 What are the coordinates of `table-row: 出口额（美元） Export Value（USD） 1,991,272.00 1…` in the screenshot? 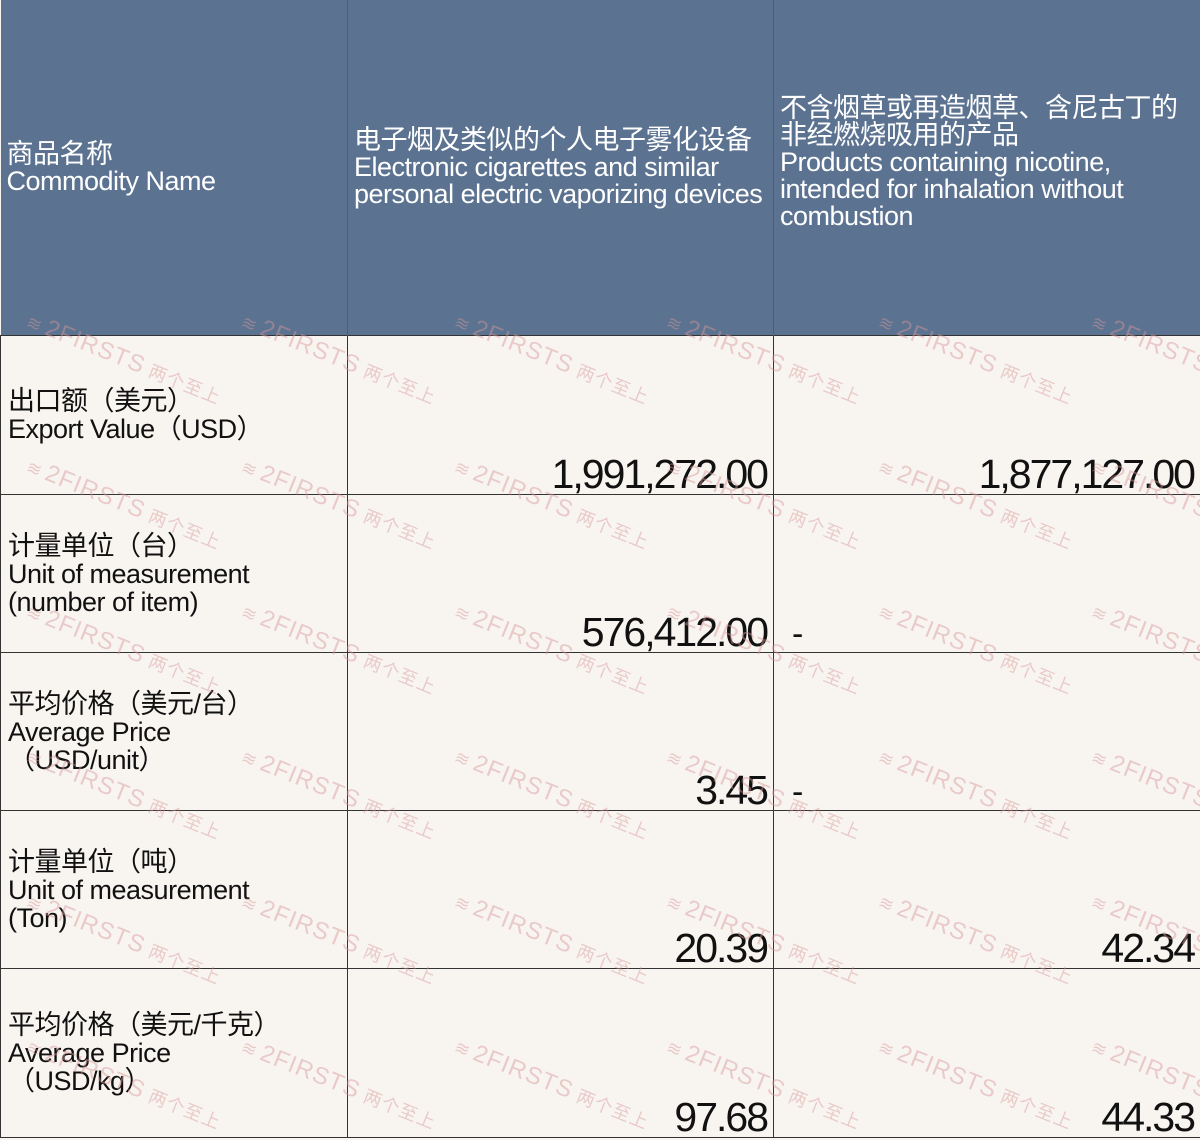 It's located at (600, 415).